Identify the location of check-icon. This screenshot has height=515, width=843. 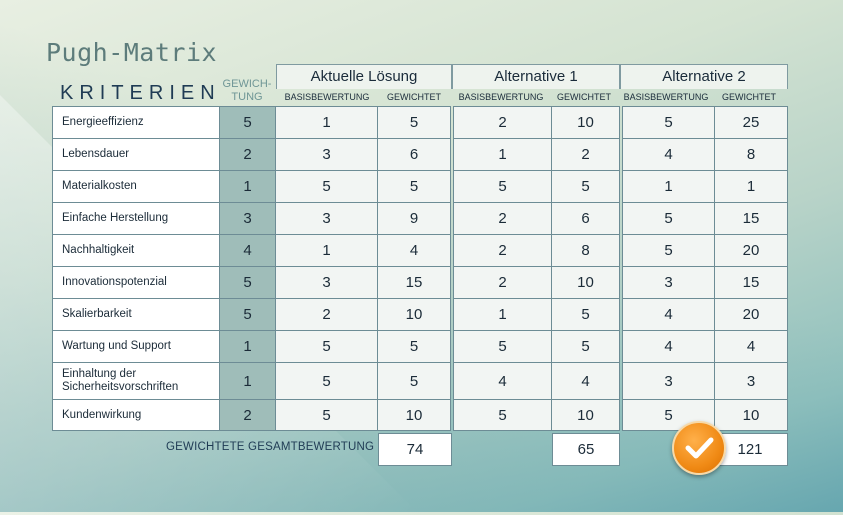
(699, 448).